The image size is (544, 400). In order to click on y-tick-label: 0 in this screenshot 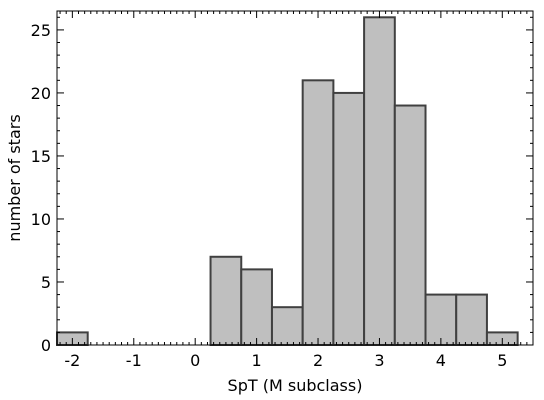, I will do `click(46, 345)`.